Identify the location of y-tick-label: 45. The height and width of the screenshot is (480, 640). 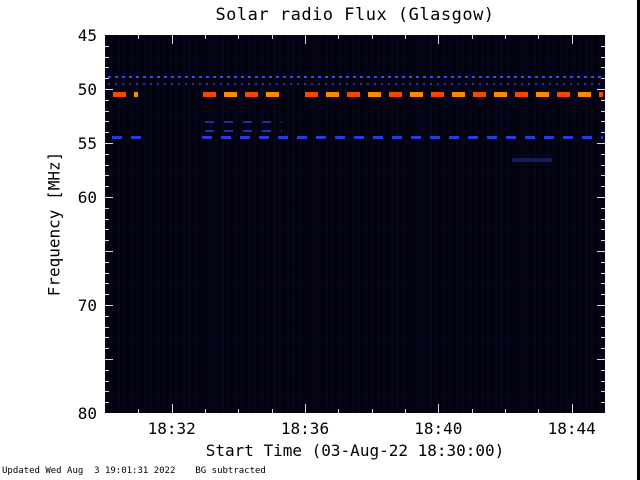
(87, 35).